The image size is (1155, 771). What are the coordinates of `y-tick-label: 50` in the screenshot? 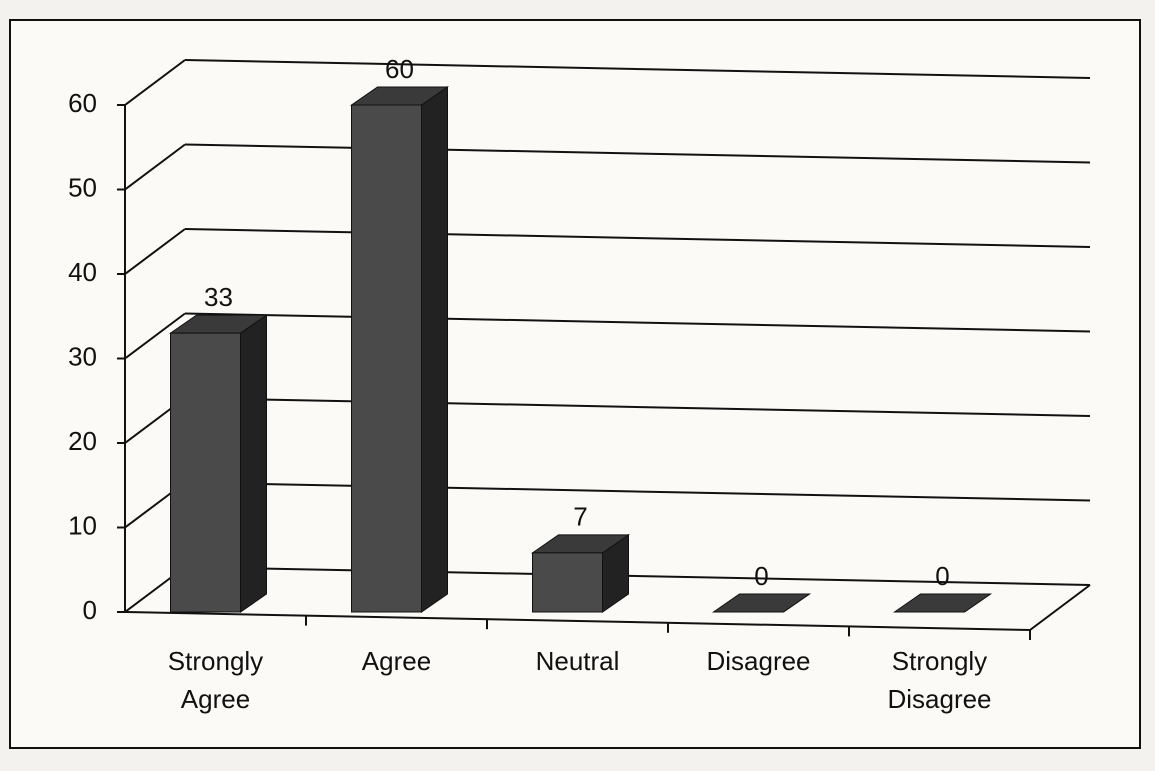 It's located at (82, 187).